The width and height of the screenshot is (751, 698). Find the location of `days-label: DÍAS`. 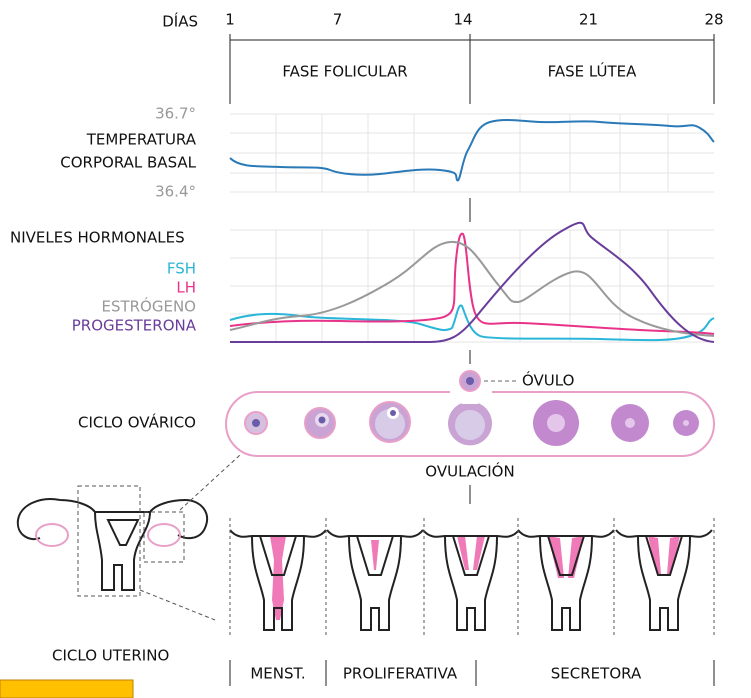

days-label: DÍAS is located at coordinates (180, 21).